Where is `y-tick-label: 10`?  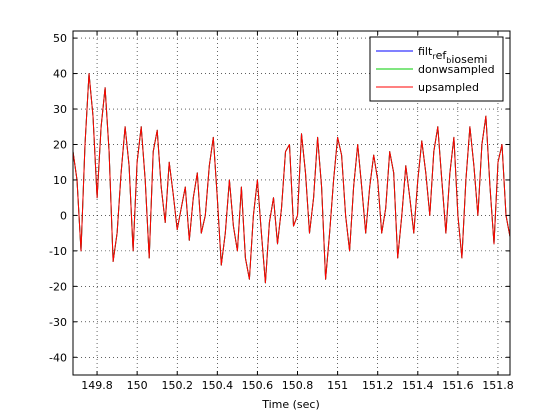
y-tick-label: 10 is located at coordinates (60, 180).